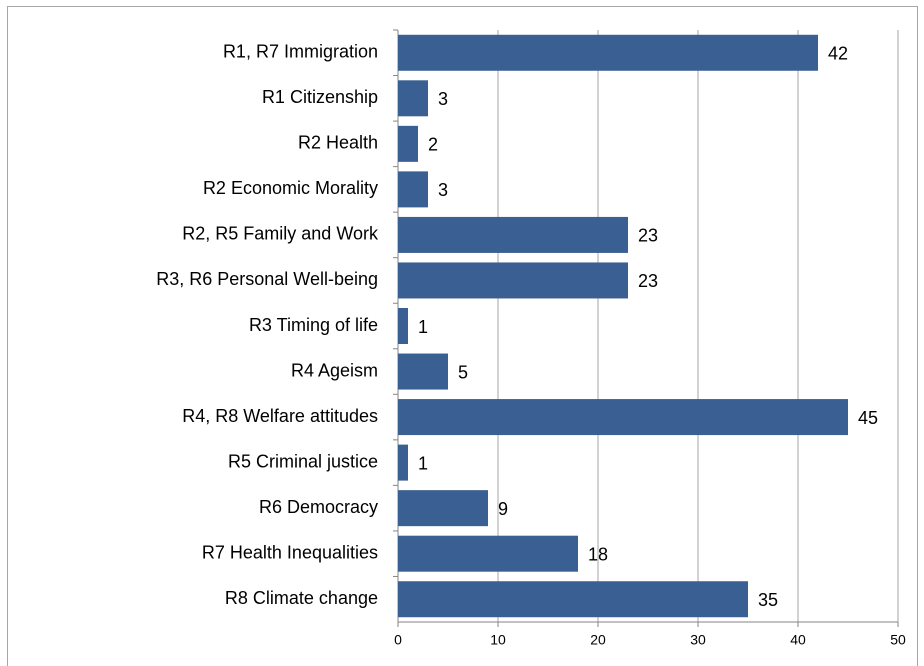 Image resolution: width=924 pixels, height=666 pixels. What do you see at coordinates (300, 52) in the screenshot?
I see `y-tick-label: R1, R7 Immigration` at bounding box center [300, 52].